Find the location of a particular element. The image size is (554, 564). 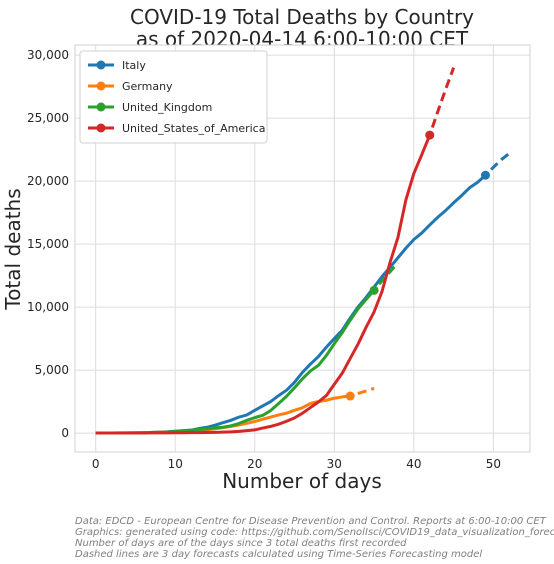

y-tick-label: 25,000 is located at coordinates (48, 118).